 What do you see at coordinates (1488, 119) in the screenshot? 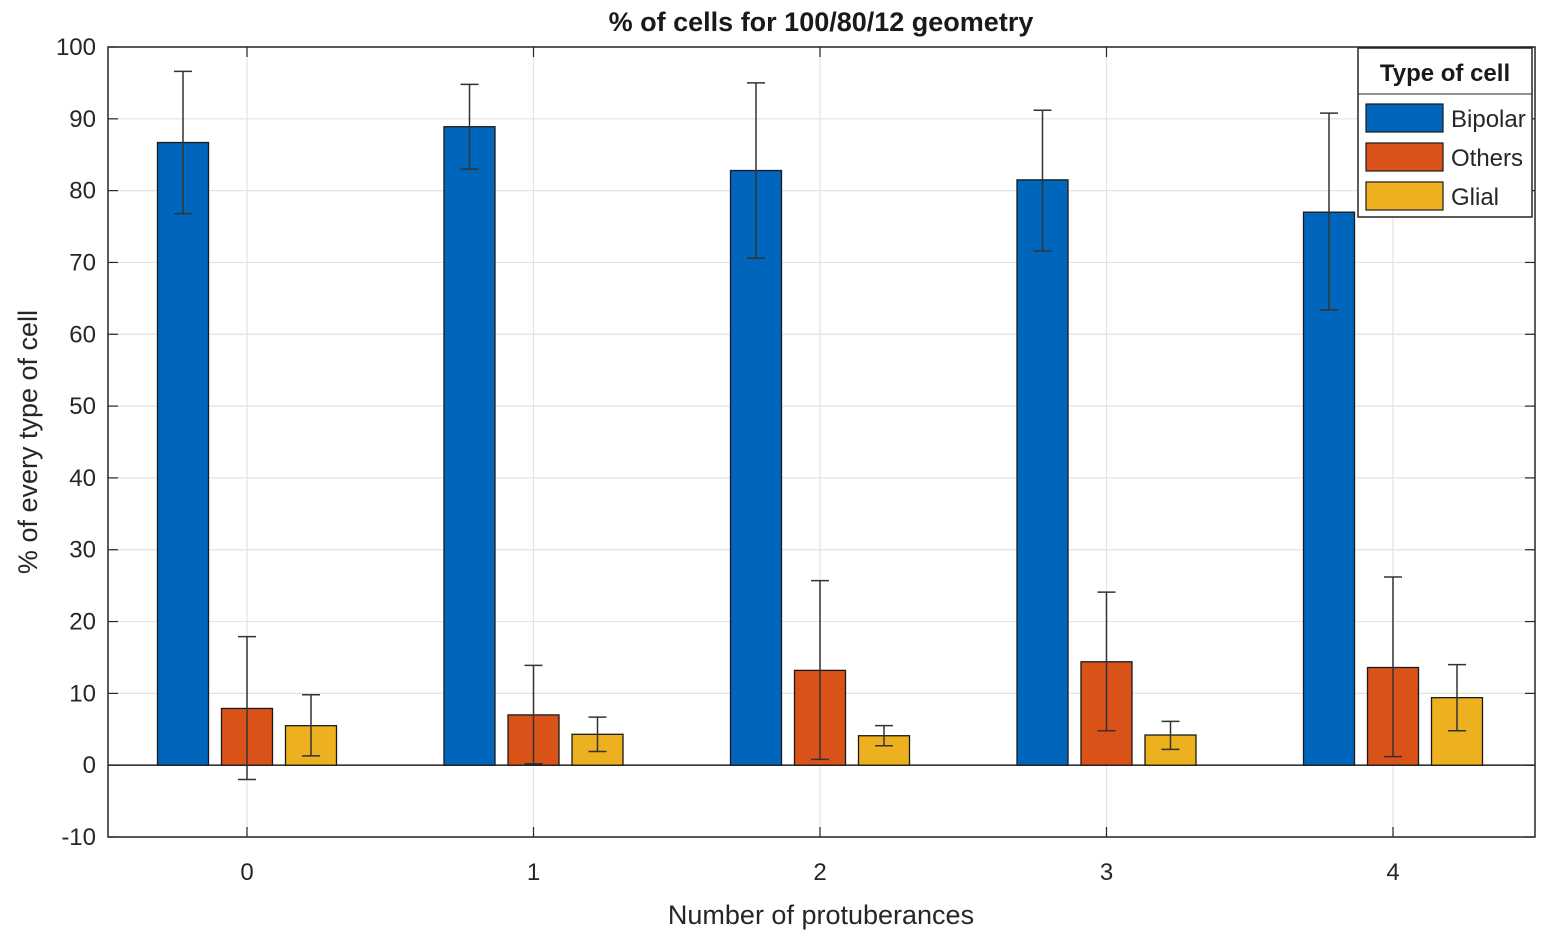
I see `legend-label-bipolar: Bipolar` at bounding box center [1488, 119].